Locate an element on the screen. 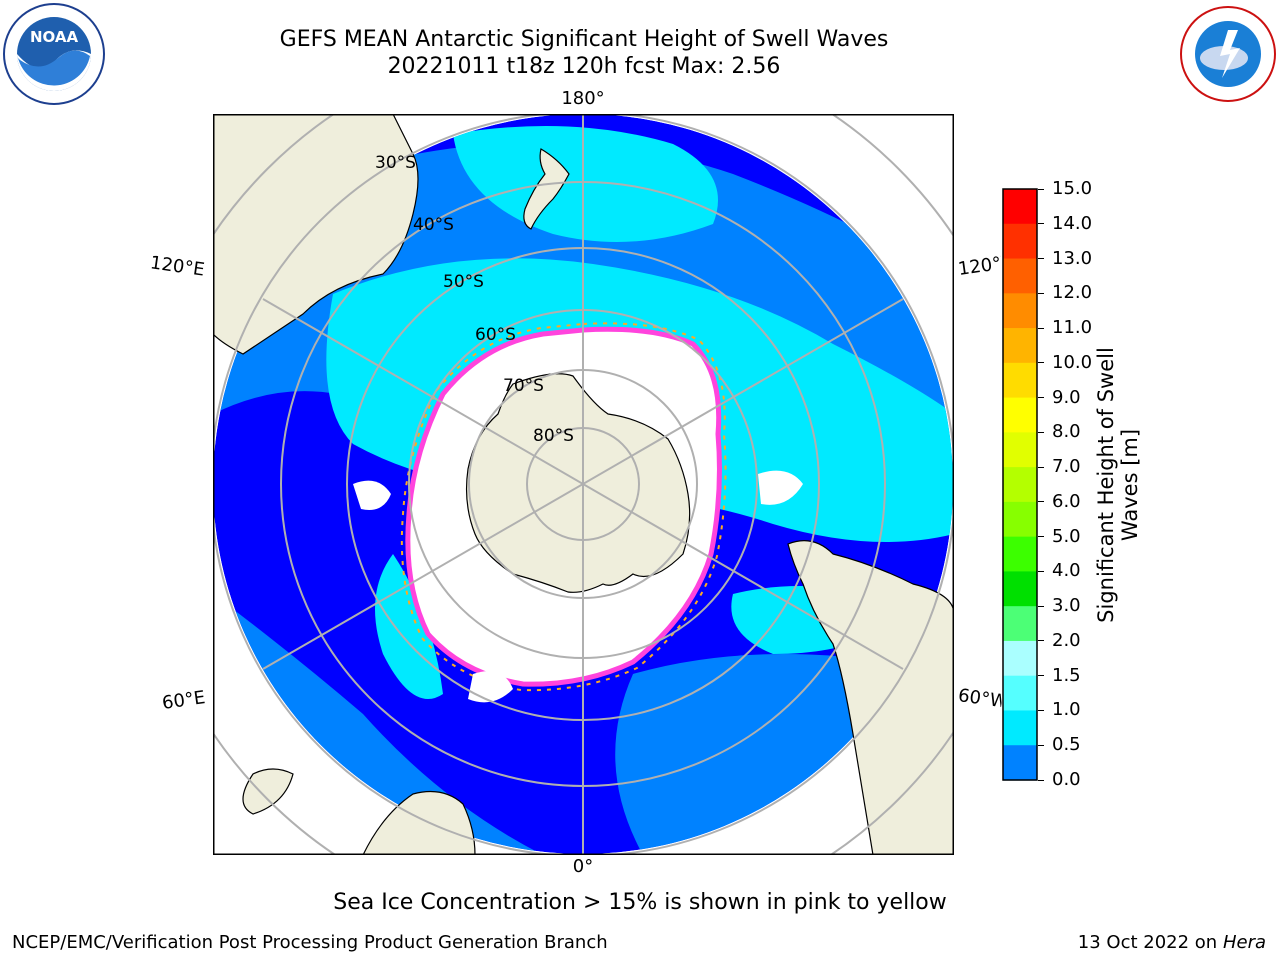 Image resolution: width=1280 pixels, height=960 pixels. credit-host: Hera is located at coordinates (1244, 942).